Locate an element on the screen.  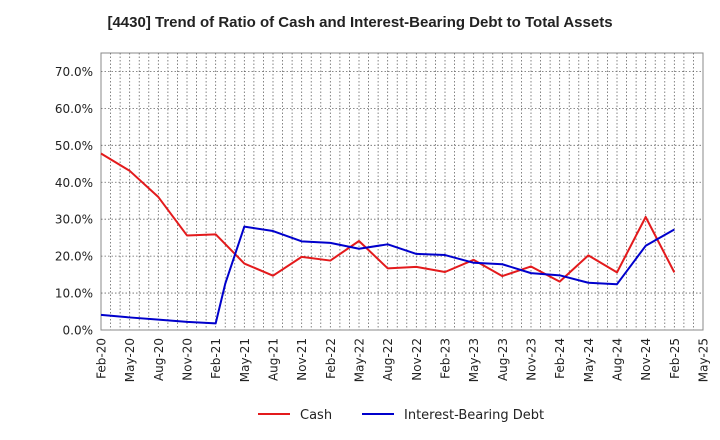
x-tick-label: Aug-21 is located at coordinates (274, 359).